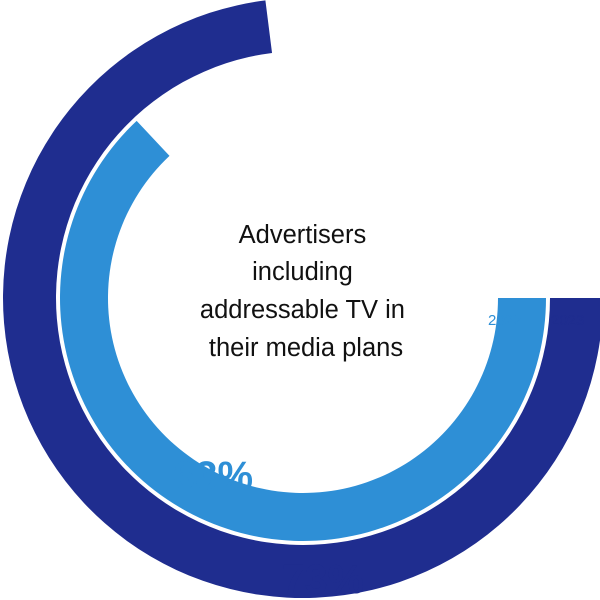 The width and height of the screenshot is (600, 600). What do you see at coordinates (567, 320) in the screenshot?
I see `legend-2023: 2023` at bounding box center [567, 320].